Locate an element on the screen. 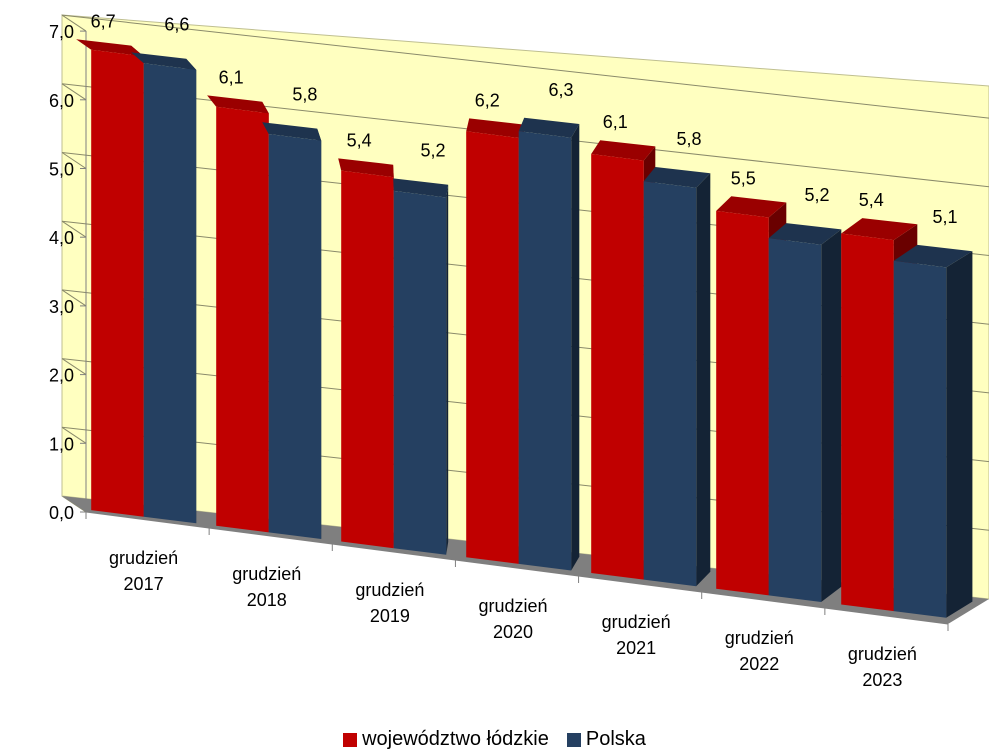 The image size is (989, 755). x-tick-label-line2: 2022 is located at coordinates (759, 664).